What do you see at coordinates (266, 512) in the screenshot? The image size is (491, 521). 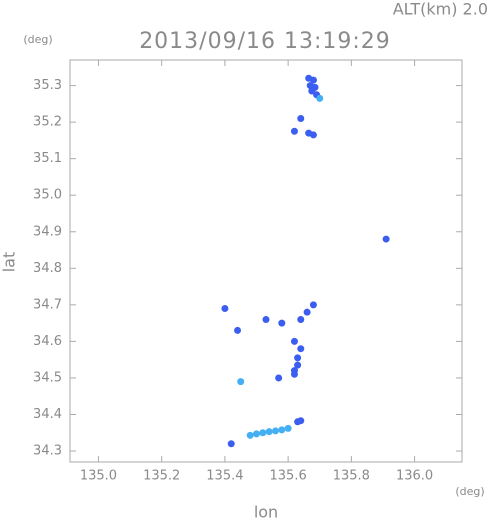 I see `x-axis-label: lon` at bounding box center [266, 512].